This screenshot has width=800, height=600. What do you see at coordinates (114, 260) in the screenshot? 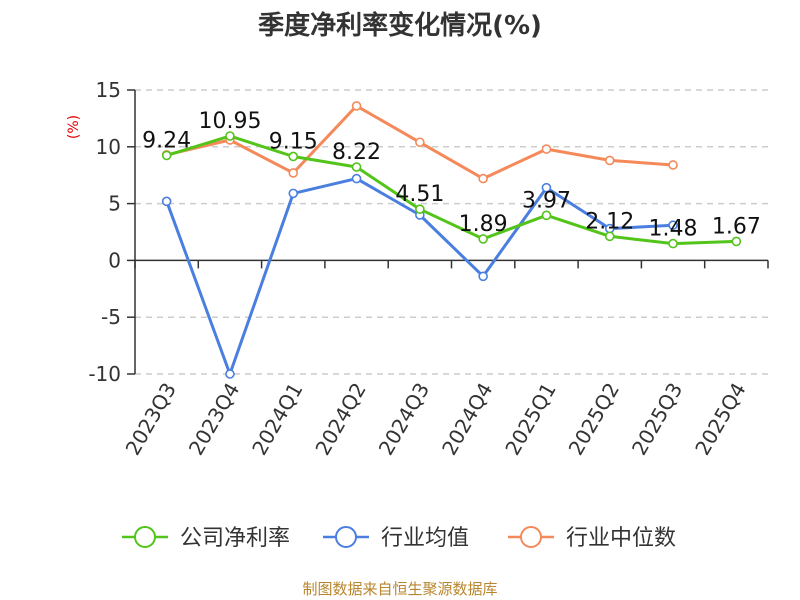
I see `y-tick-label: 0` at bounding box center [114, 260].